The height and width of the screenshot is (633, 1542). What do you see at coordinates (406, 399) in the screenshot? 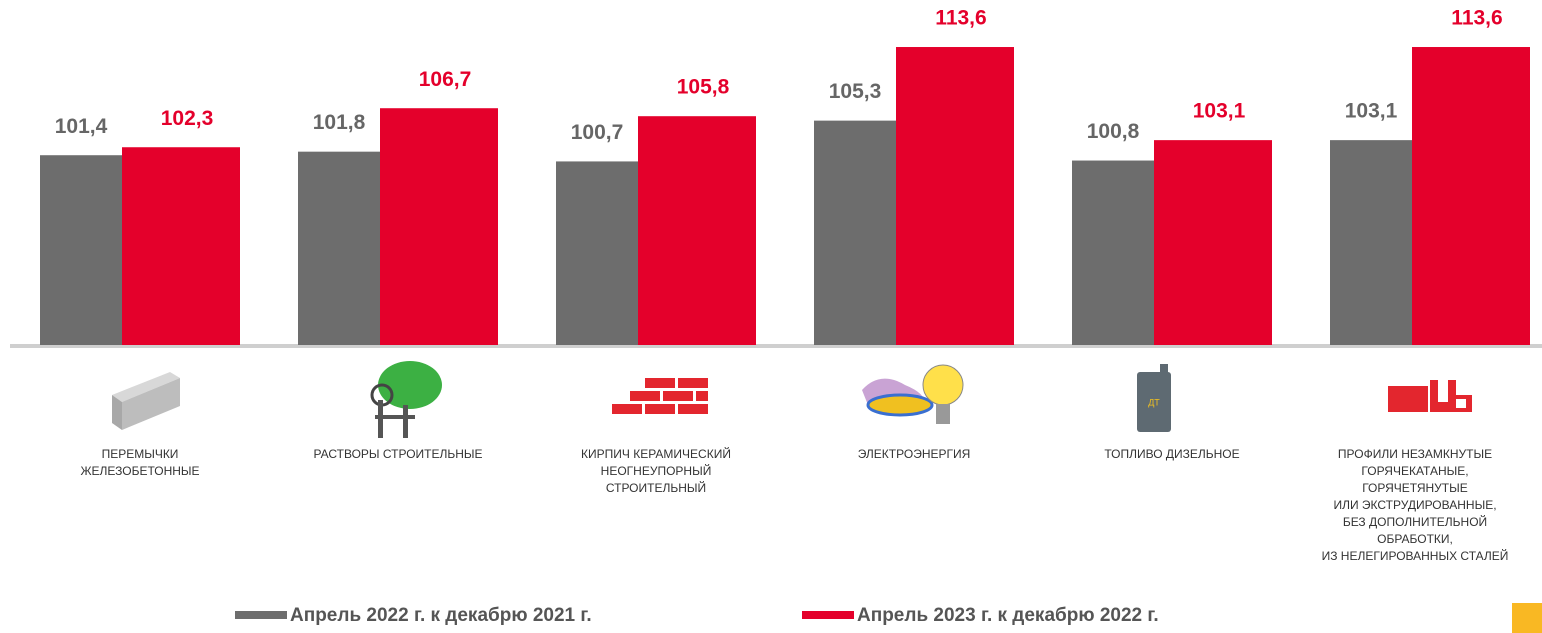
I see `icon-mixer` at bounding box center [406, 399].